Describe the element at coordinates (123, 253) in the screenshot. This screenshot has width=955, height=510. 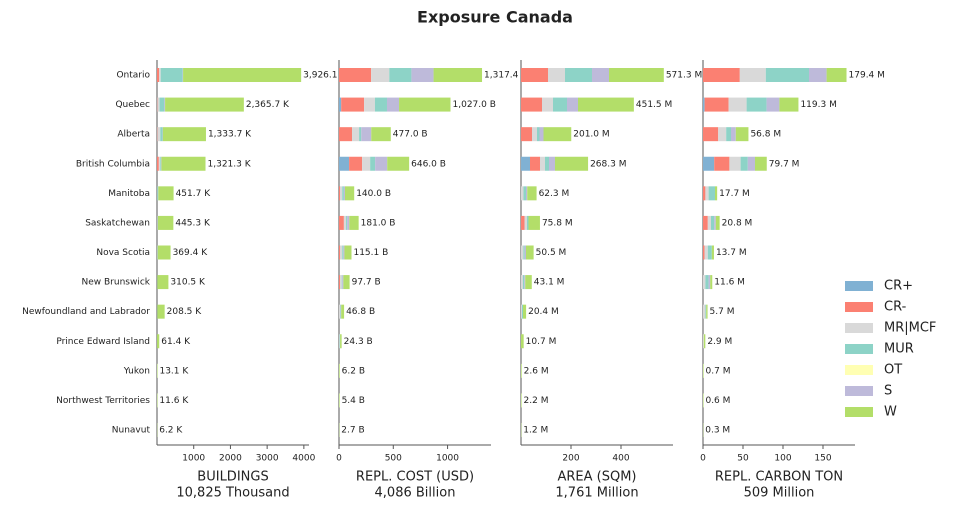
I see `category-label: Nova Scotia` at that location.